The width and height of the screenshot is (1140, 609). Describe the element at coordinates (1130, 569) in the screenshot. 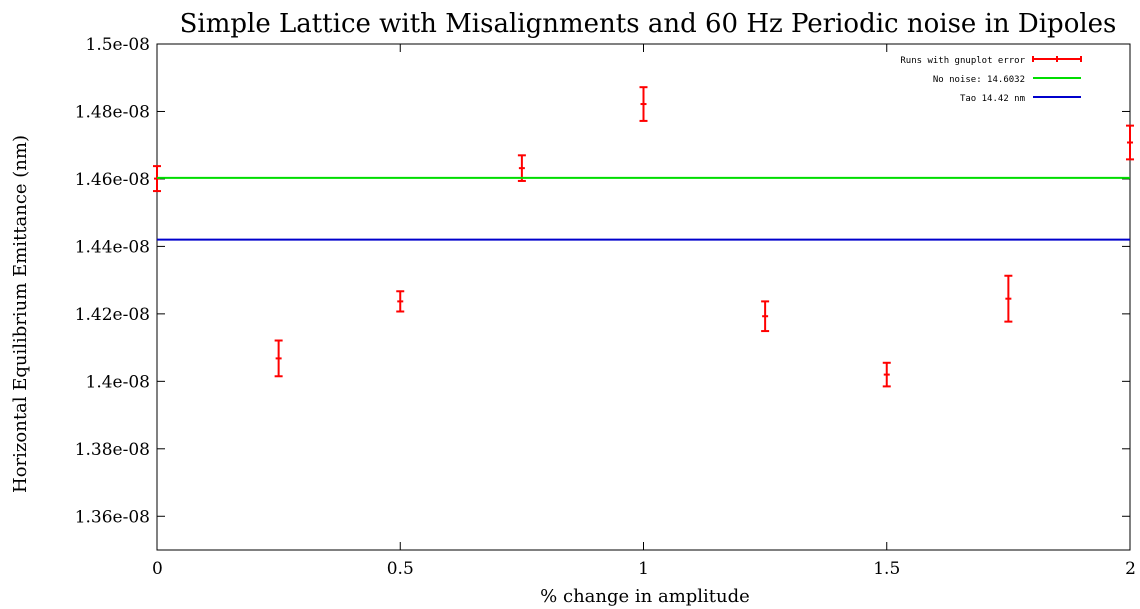

I see `x-tick-label: 2` at that location.